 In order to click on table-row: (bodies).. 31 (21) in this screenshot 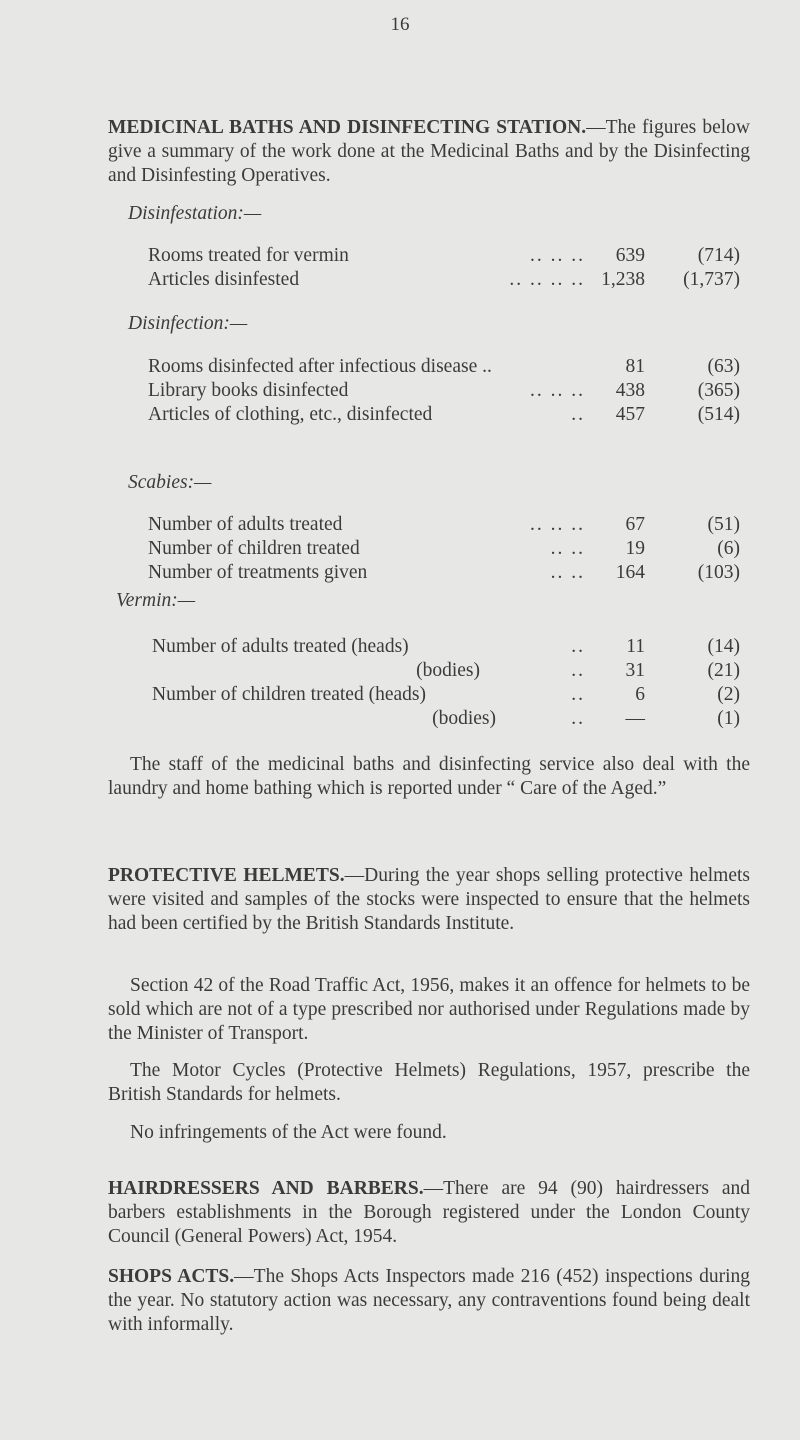, I will do `click(400, 671)`.